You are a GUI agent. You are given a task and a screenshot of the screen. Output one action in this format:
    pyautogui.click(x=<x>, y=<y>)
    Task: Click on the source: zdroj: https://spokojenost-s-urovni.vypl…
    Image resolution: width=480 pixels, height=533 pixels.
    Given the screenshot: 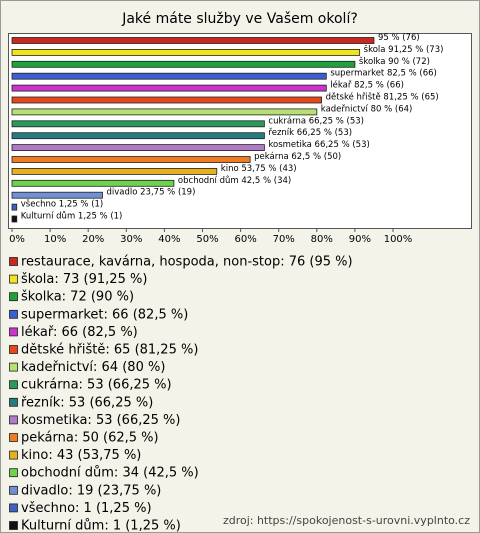 What is the action you would take?
    pyautogui.click(x=346, y=520)
    